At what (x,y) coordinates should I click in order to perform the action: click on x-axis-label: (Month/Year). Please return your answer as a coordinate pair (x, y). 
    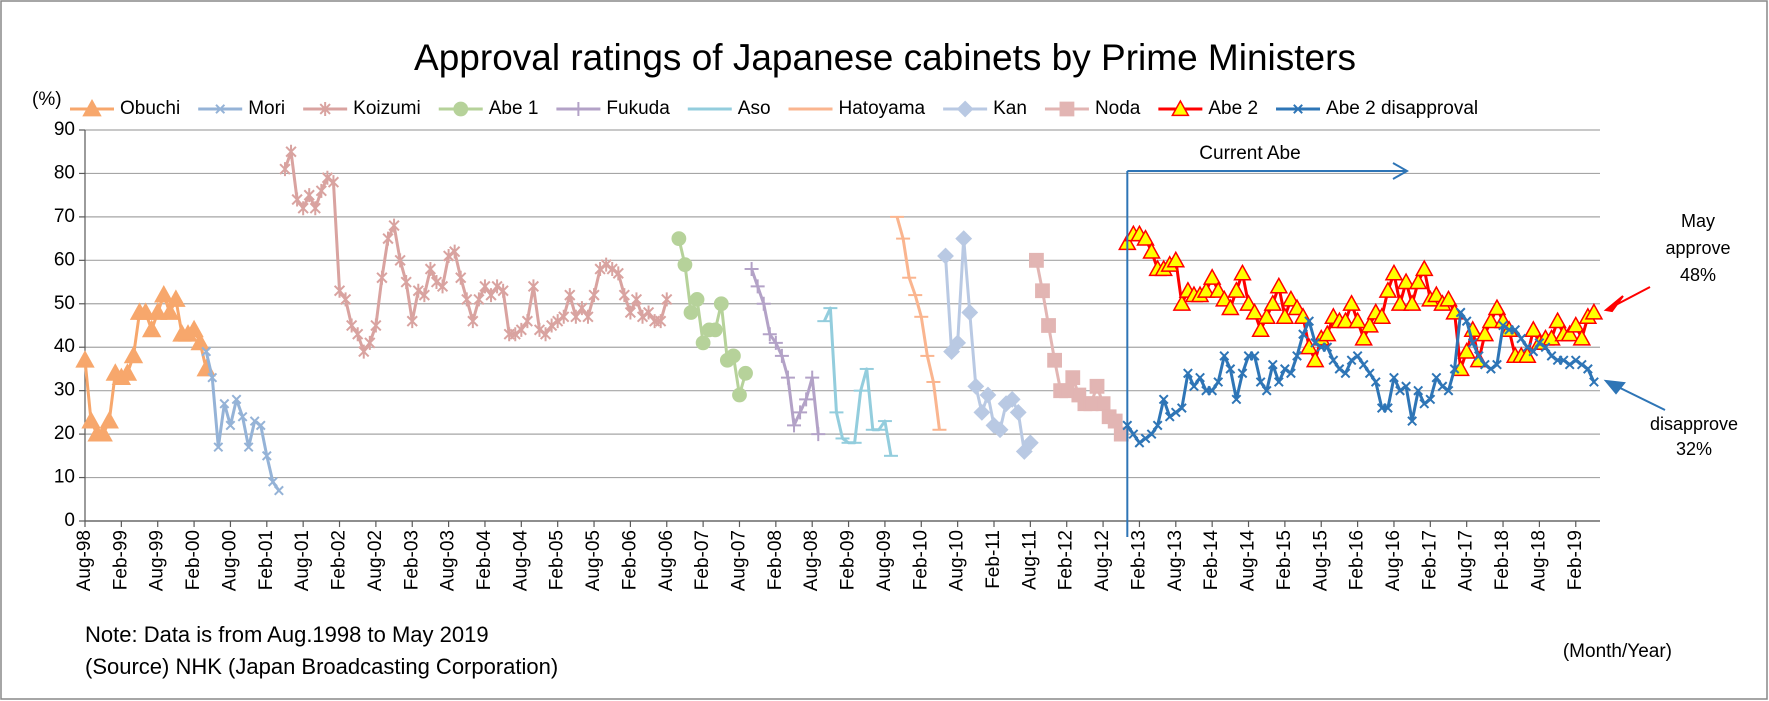
    Looking at the image, I should click on (1617, 651).